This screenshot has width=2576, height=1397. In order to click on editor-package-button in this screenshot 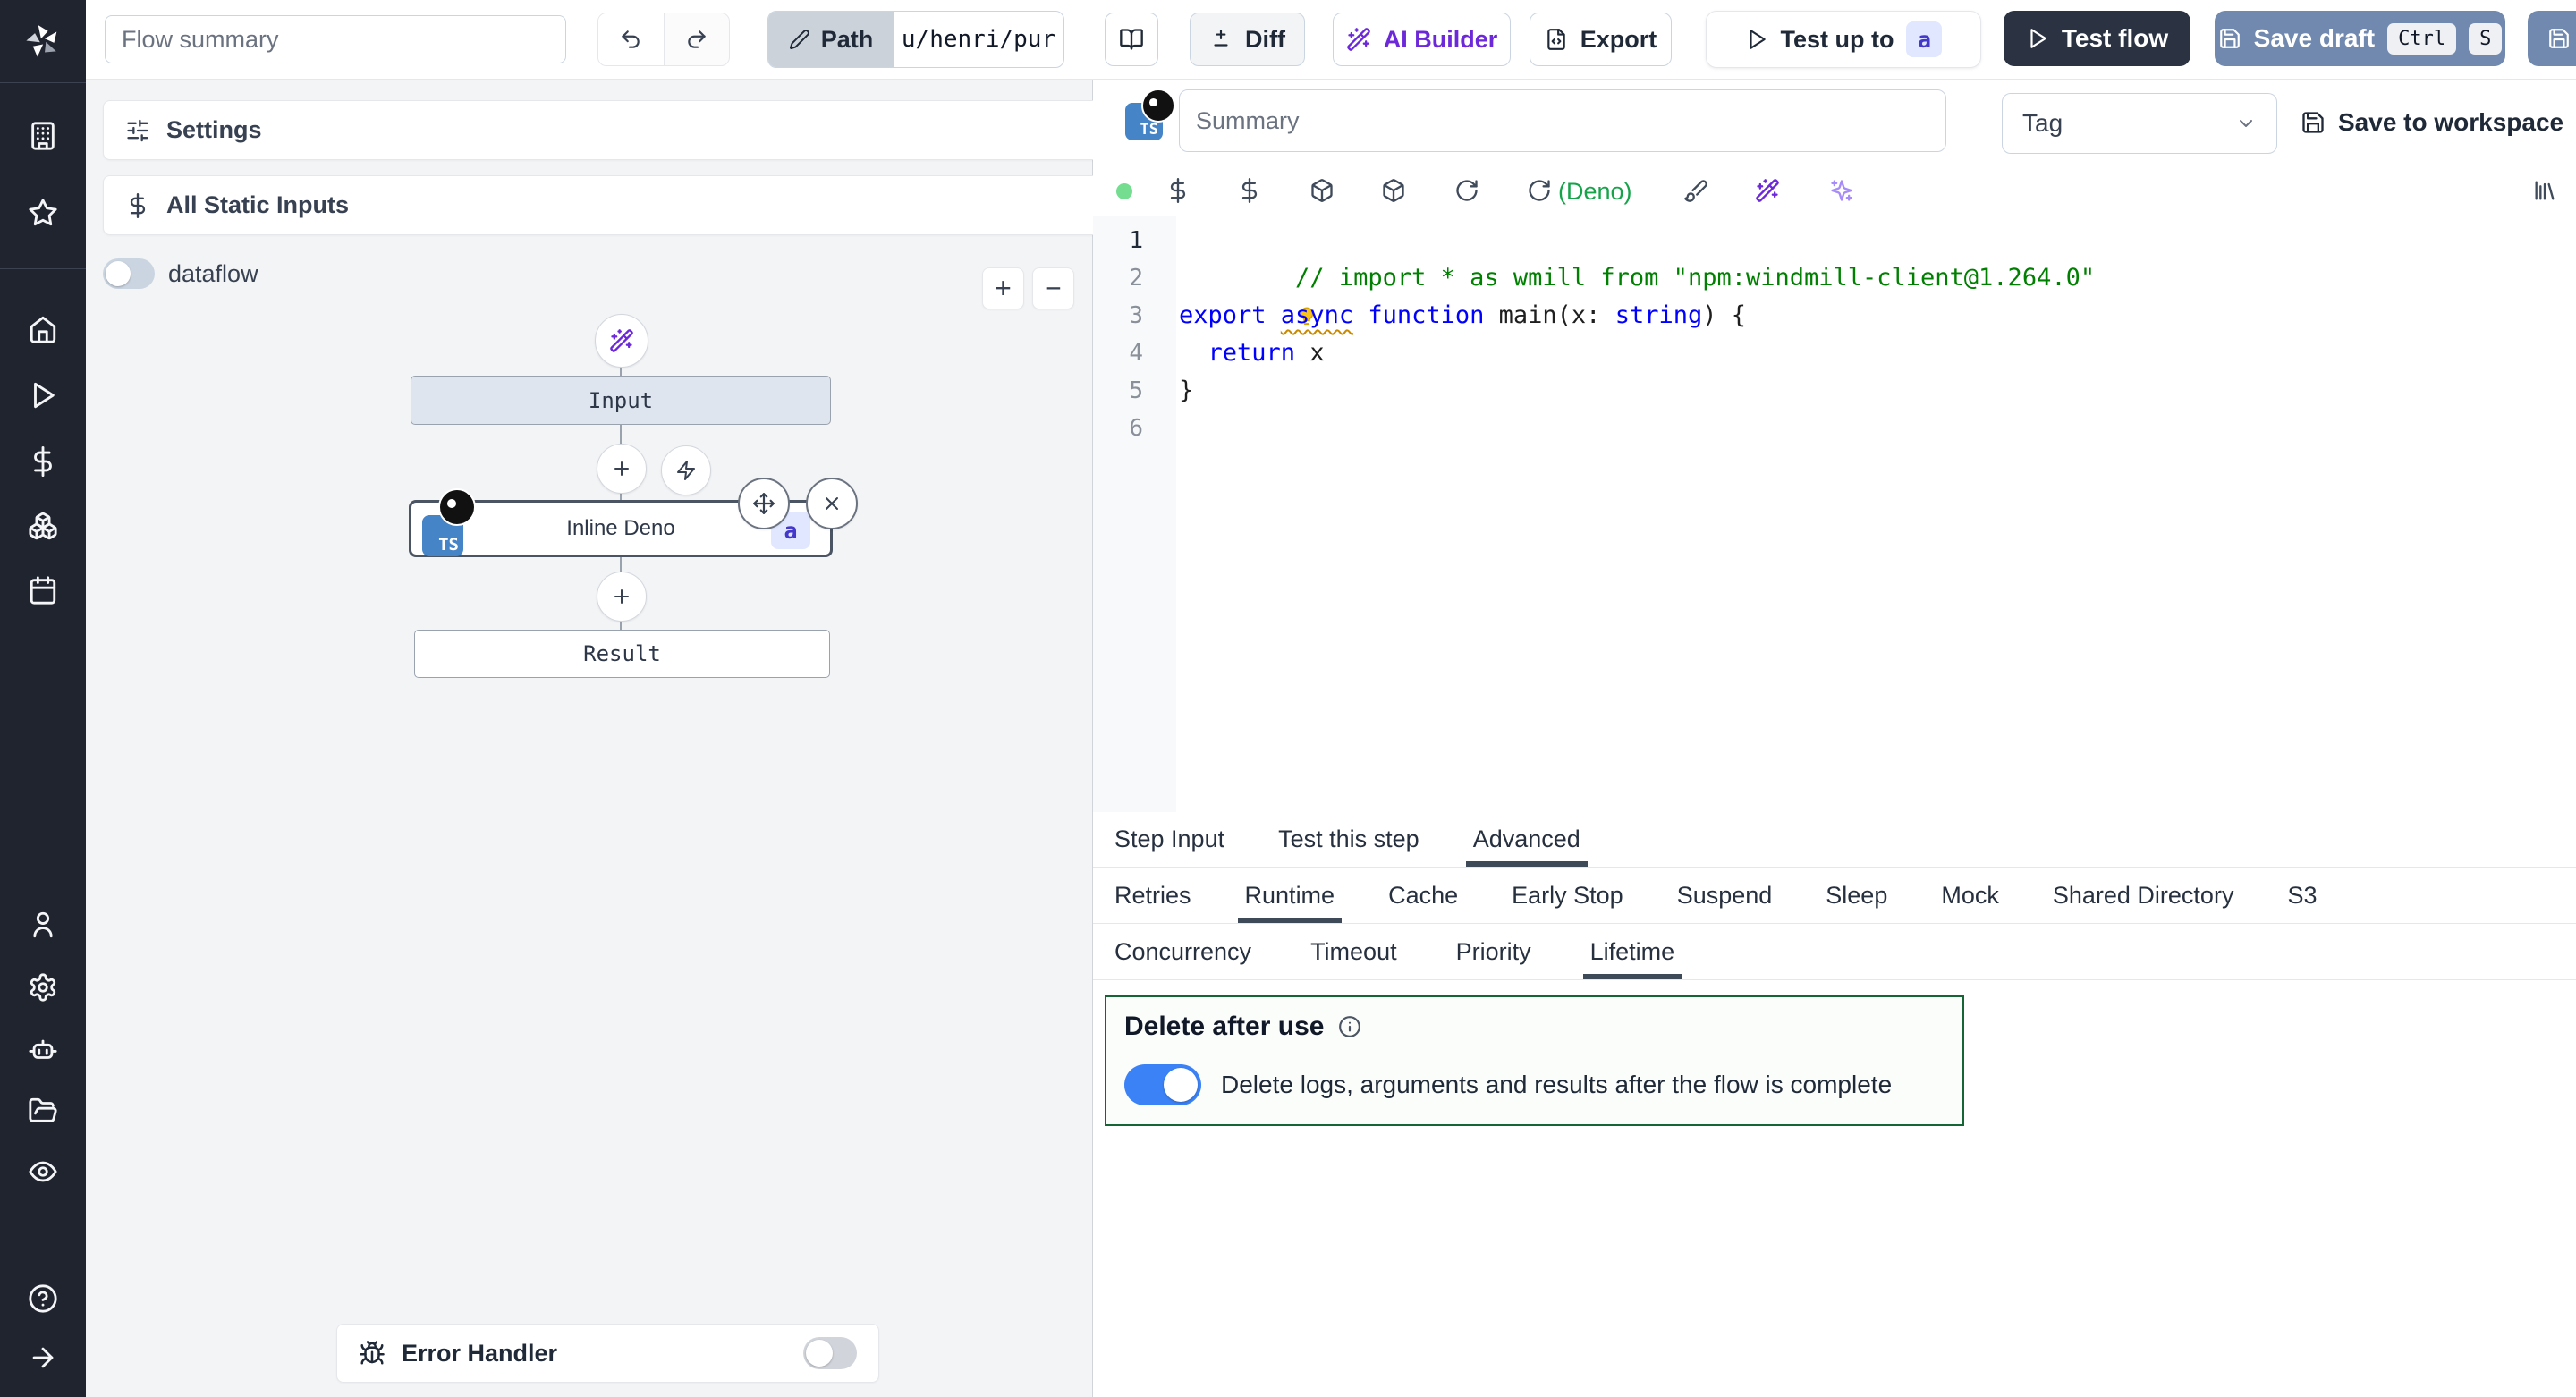, I will do `click(1322, 190)`.